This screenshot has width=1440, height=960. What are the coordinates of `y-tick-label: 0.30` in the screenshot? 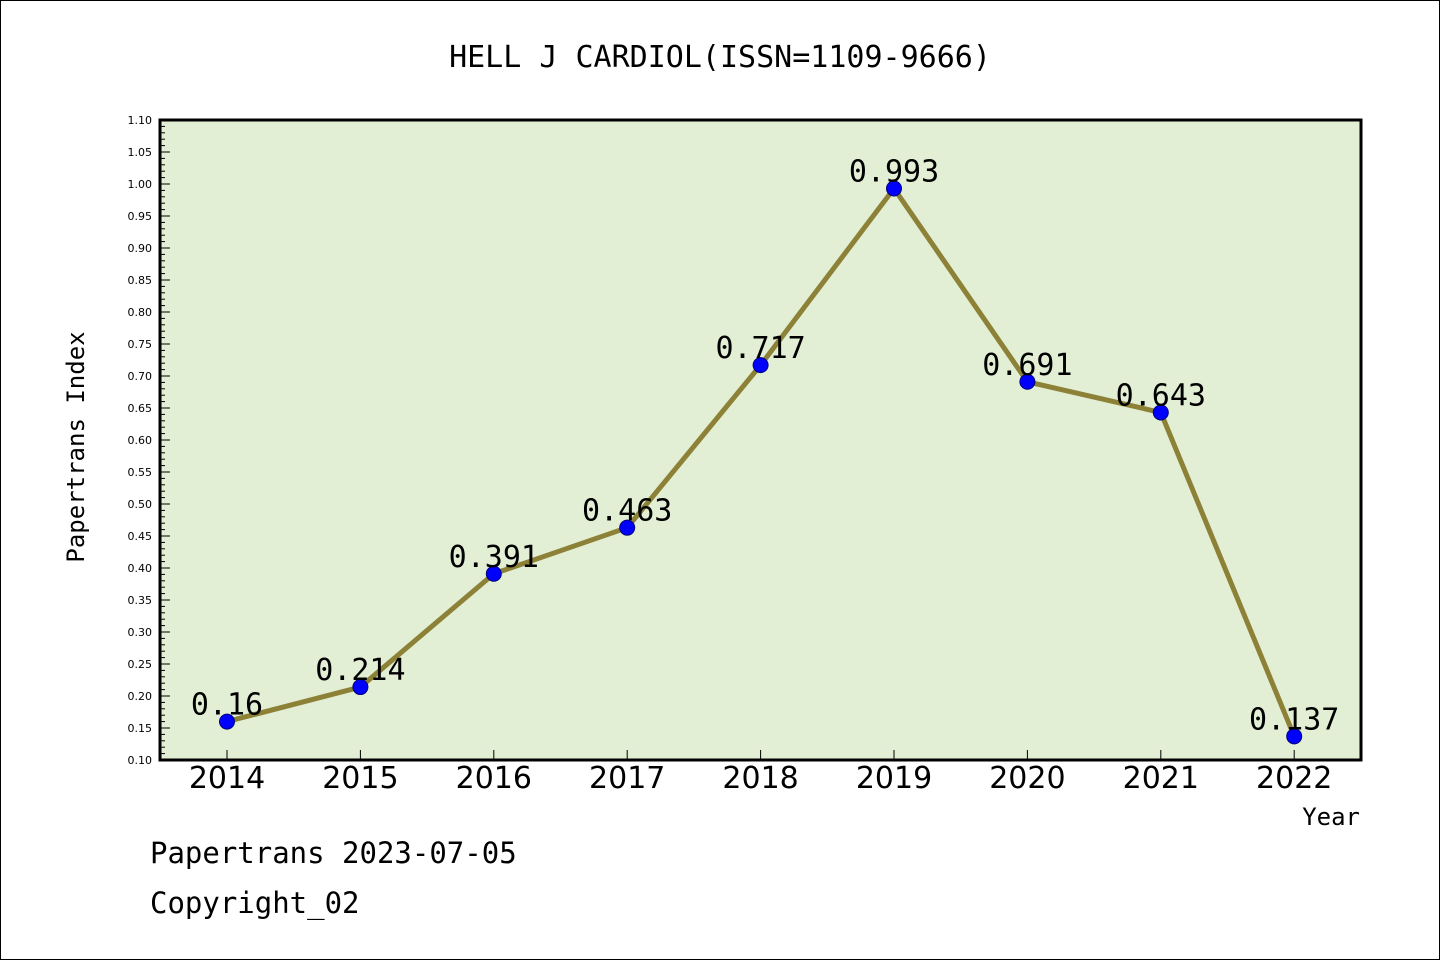 It's located at (140, 632).